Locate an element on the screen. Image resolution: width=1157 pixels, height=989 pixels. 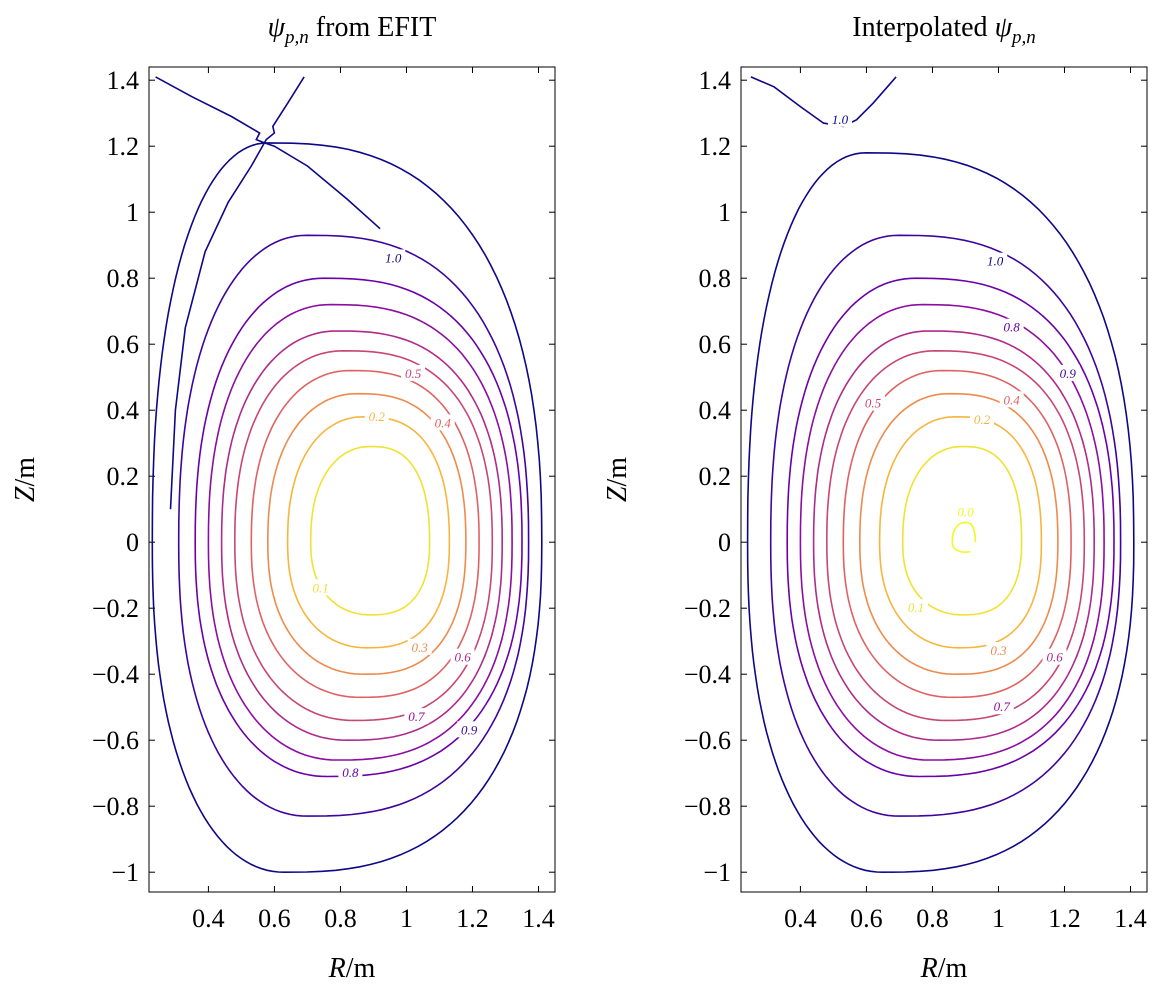
y-tick-label: 1.2 is located at coordinates (123, 146).